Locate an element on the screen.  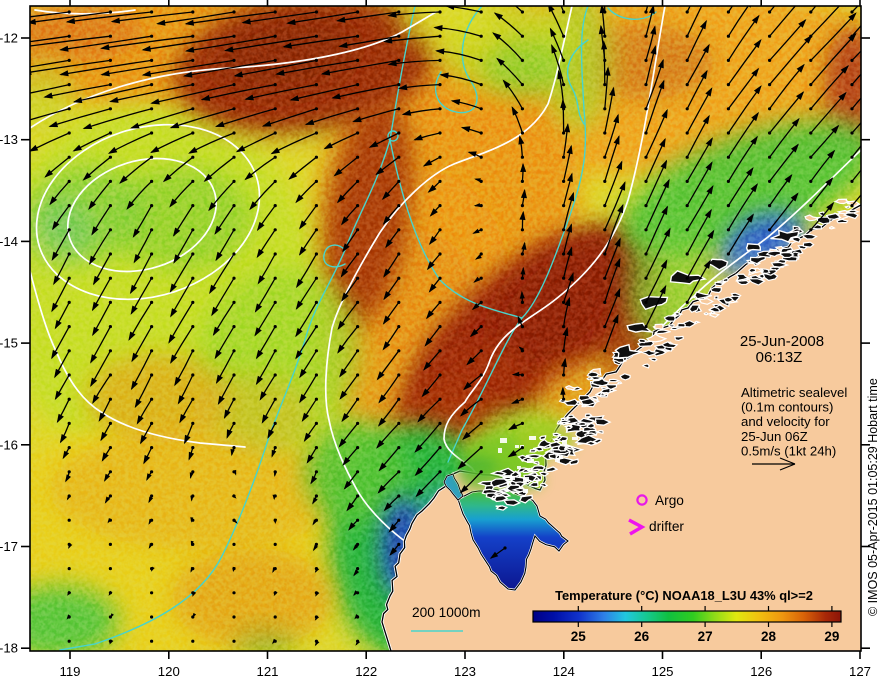
svg-text: 121 is located at coordinates (267, 671).